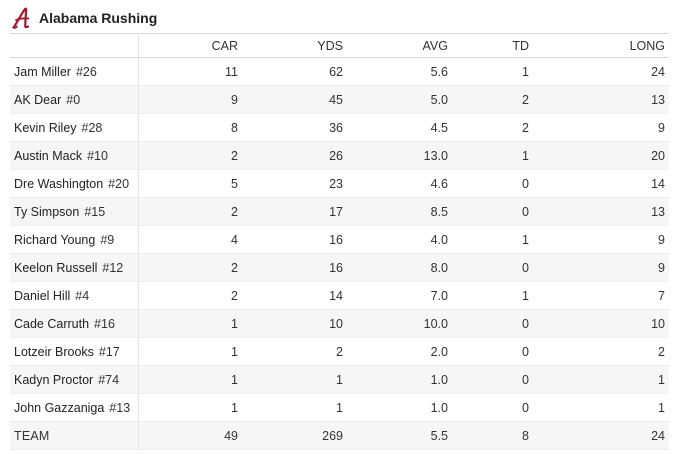  Describe the element at coordinates (95, 211) in the screenshot. I see `player-jersey: #15` at that location.